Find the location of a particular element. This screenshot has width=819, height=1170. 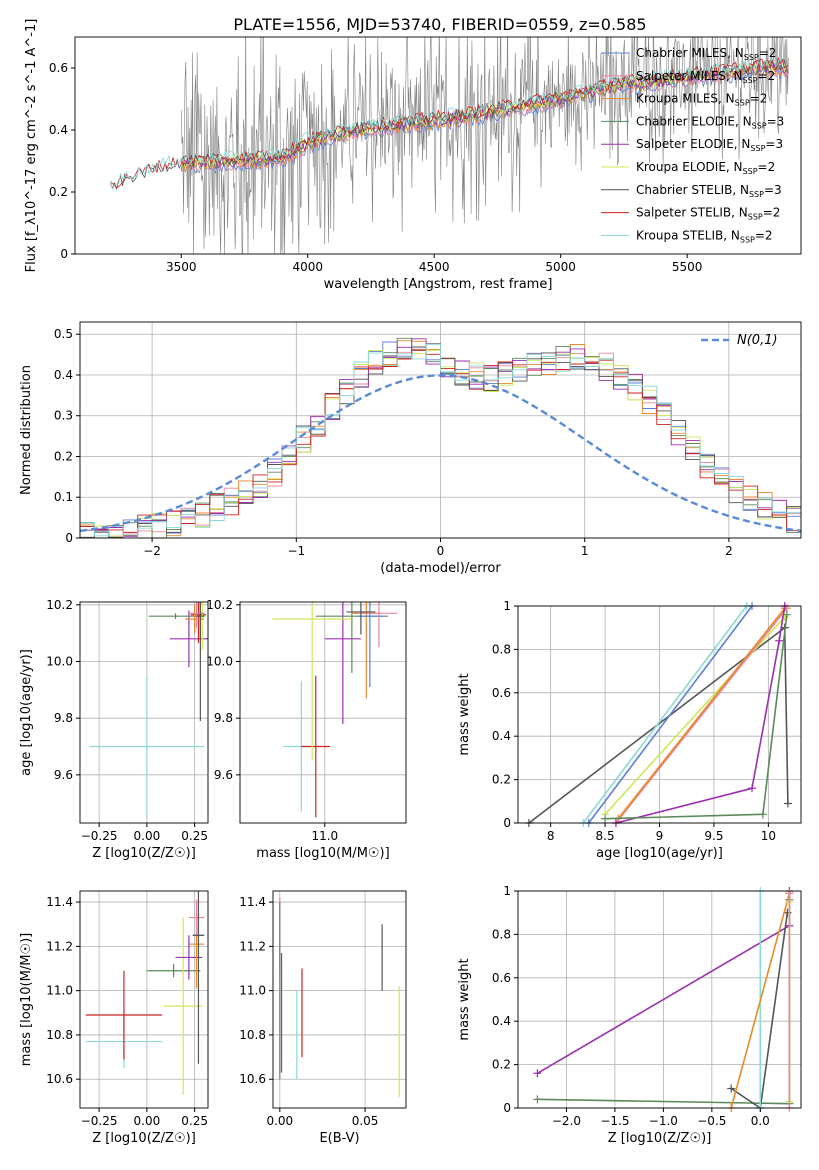

x-tick-label: −1.5 is located at coordinates (614, 1121).